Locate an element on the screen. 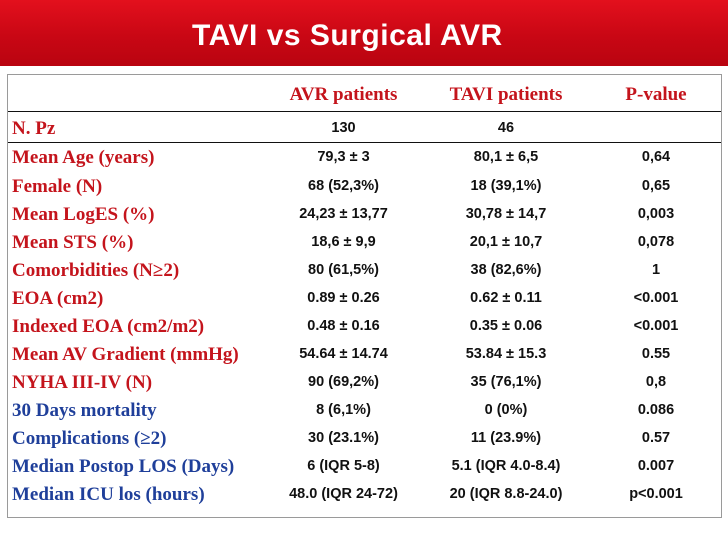 This screenshot has width=728, height=546. tavi-value-cell: 30,78 ± 14,7 is located at coordinates (506, 214).